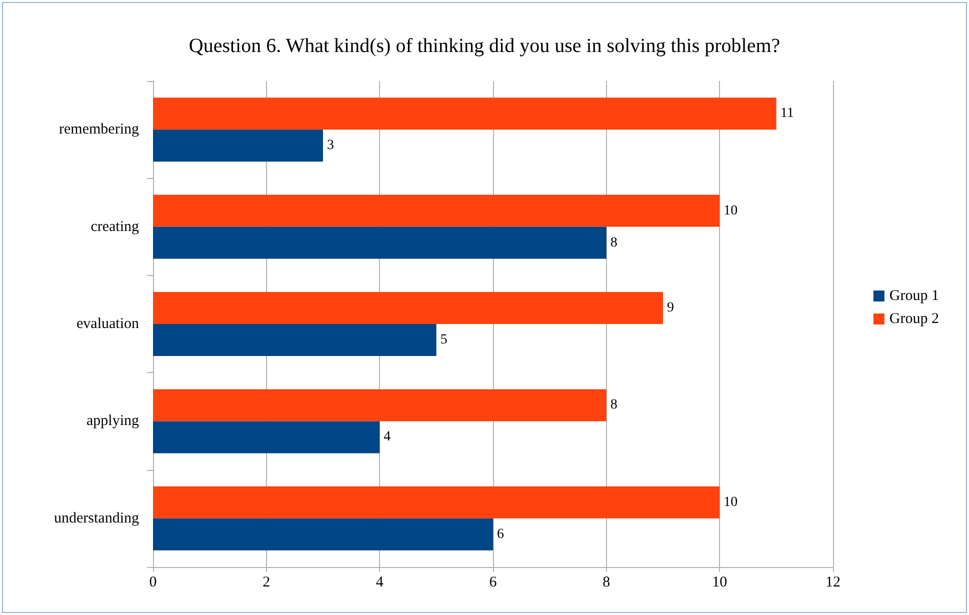 This screenshot has height=615, width=969. What do you see at coordinates (97, 518) in the screenshot?
I see `y-tick-label: understanding` at bounding box center [97, 518].